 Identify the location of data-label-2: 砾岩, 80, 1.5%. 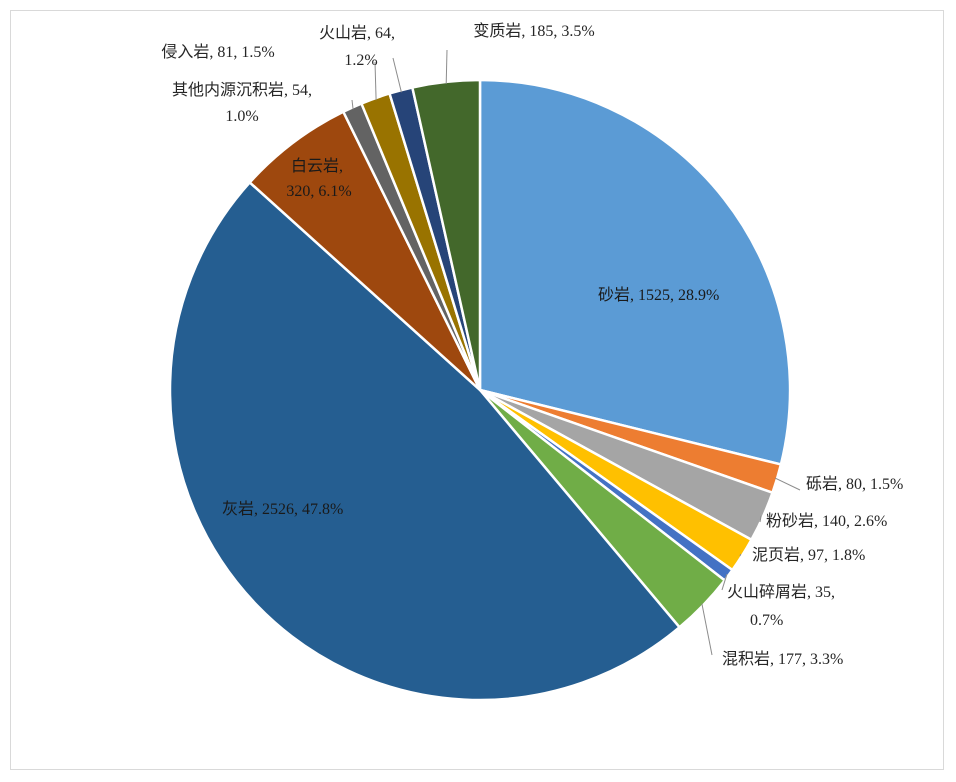
(854, 484).